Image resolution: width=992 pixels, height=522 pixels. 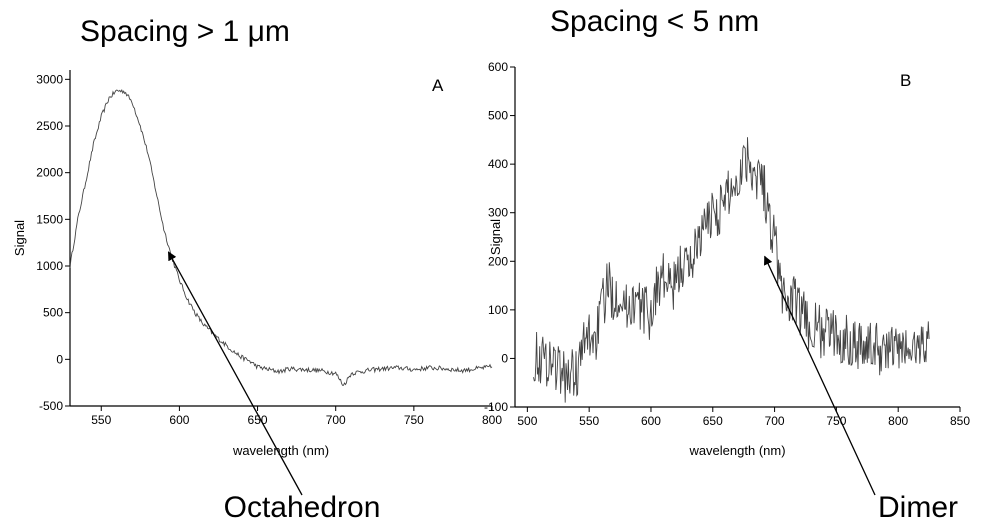 I want to click on y-tick-label: 2000, so click(x=49, y=173).